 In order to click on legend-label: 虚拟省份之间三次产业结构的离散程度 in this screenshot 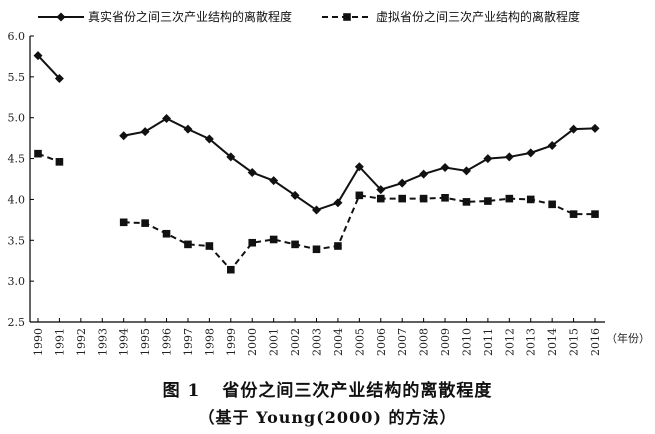, I will do `click(478, 16)`.